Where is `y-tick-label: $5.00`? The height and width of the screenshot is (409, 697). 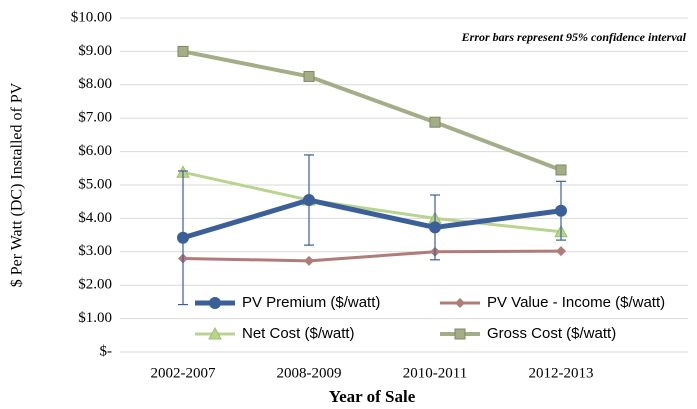 y-tick-label: $5.00 is located at coordinates (95, 184).